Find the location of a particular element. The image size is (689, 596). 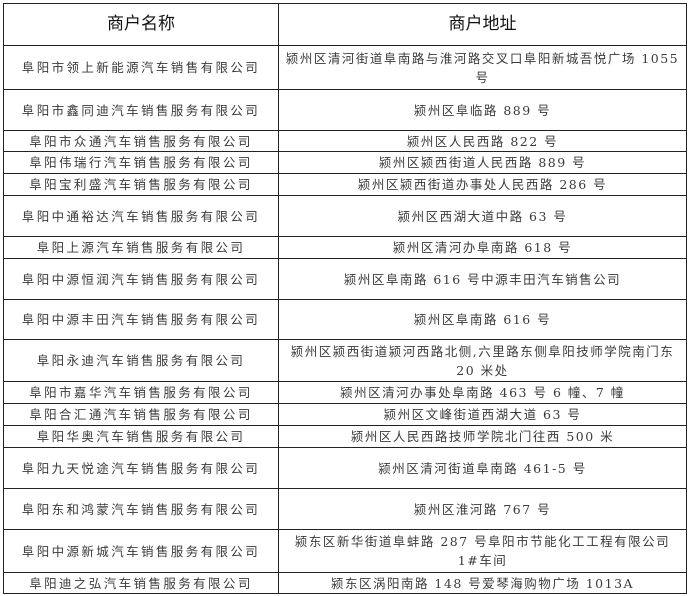

table-row: 阜阳东和鸿蒙汽车销售服务有限公司 颍州区淮河路 767 号 is located at coordinates (345, 509).